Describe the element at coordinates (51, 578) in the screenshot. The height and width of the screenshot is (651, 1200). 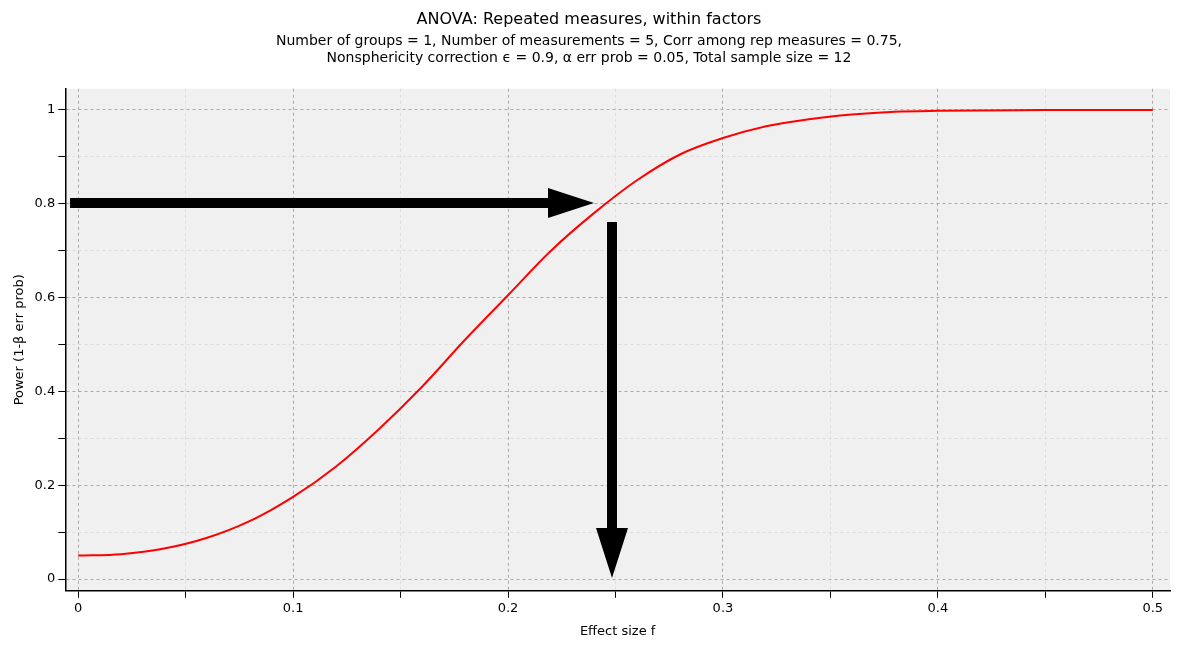
I see `y-tick-label: 0` at that location.